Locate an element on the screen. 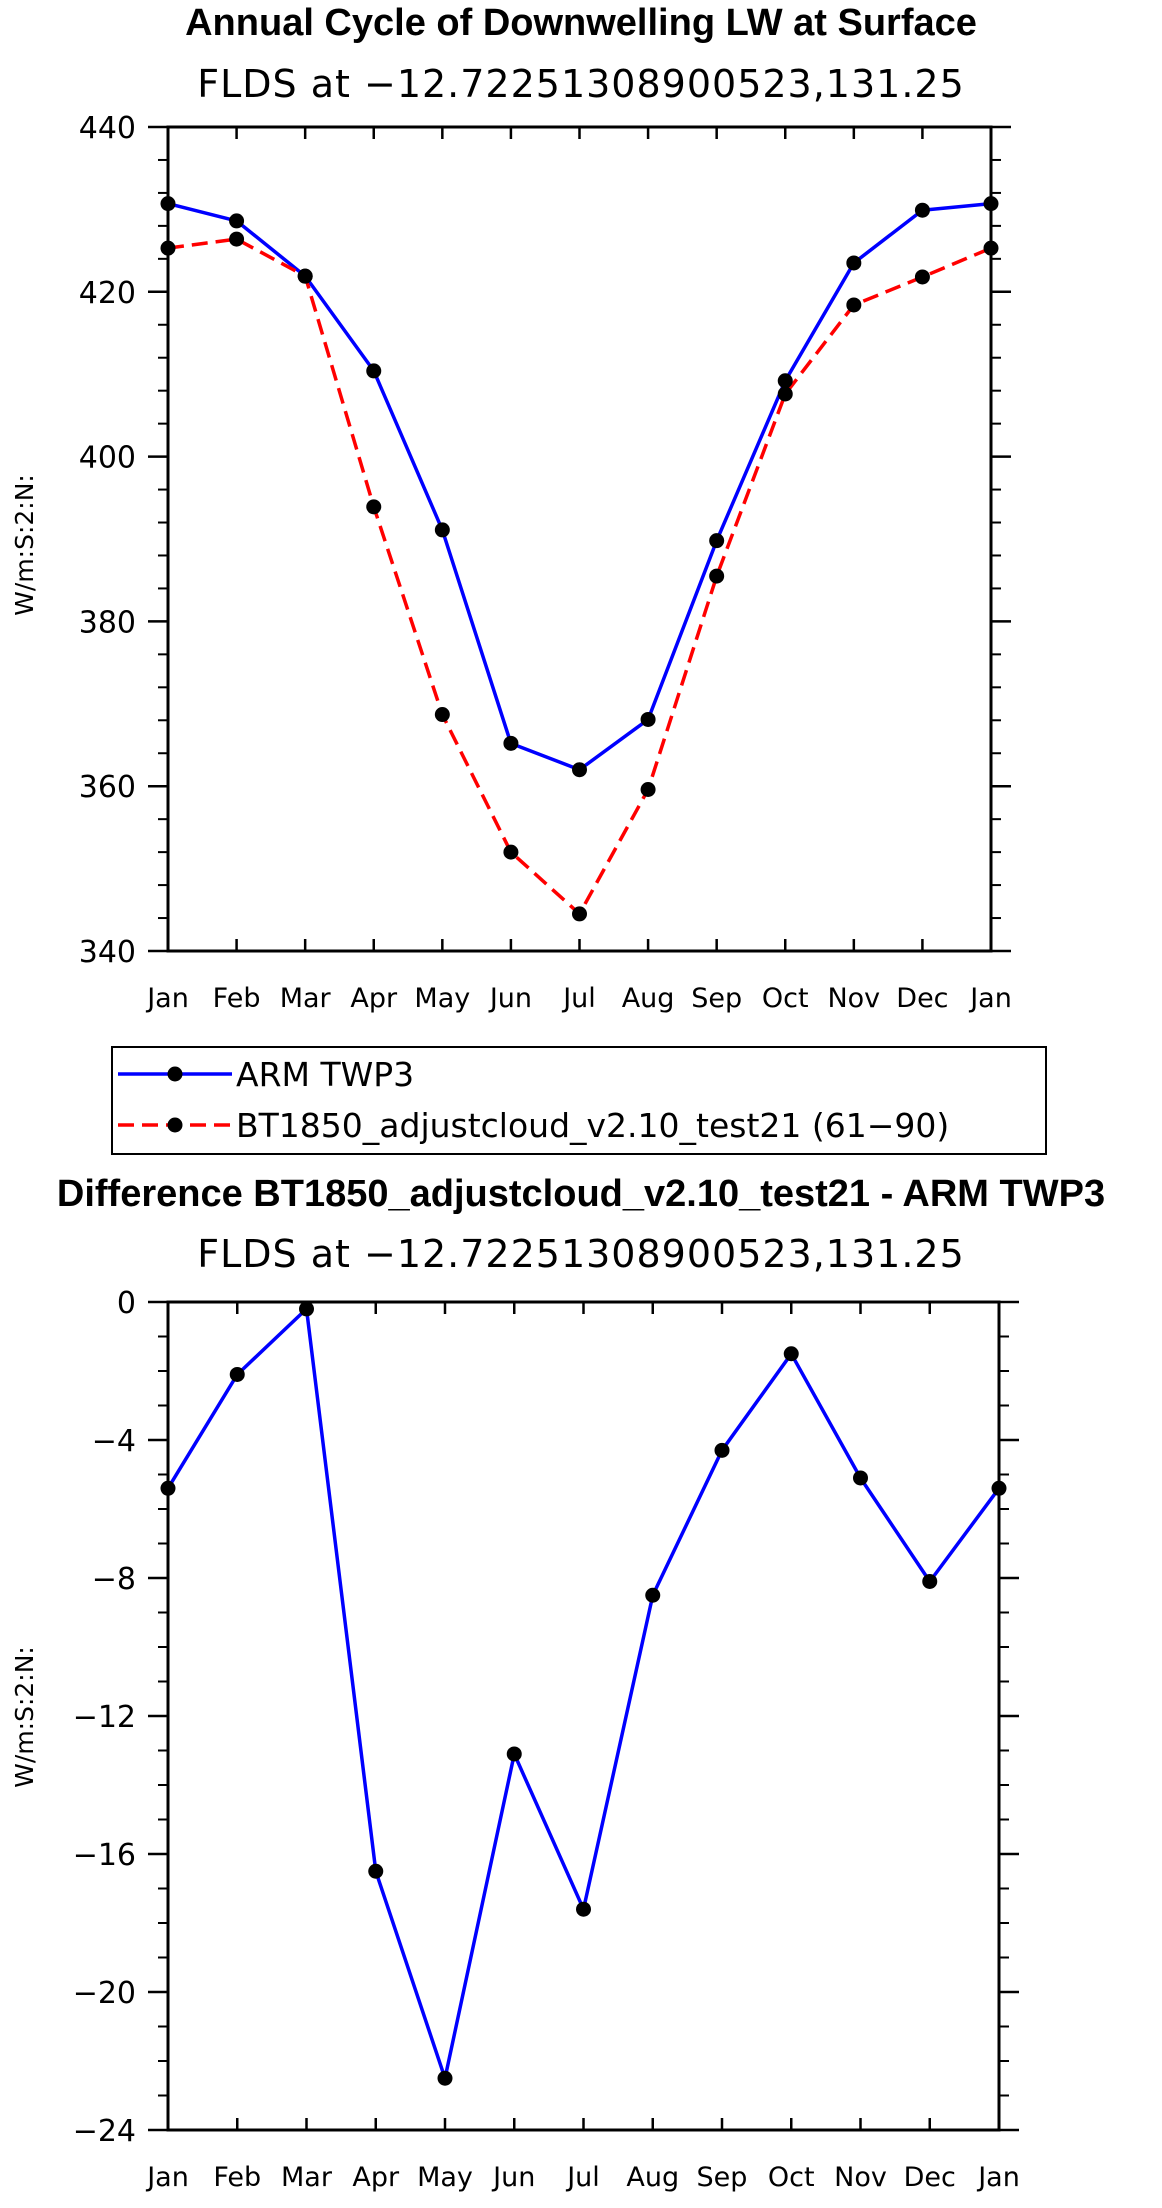 The image size is (1162, 2208). y-tick-labels: 340 360 380 400 420 440 is located at coordinates (107, 540).